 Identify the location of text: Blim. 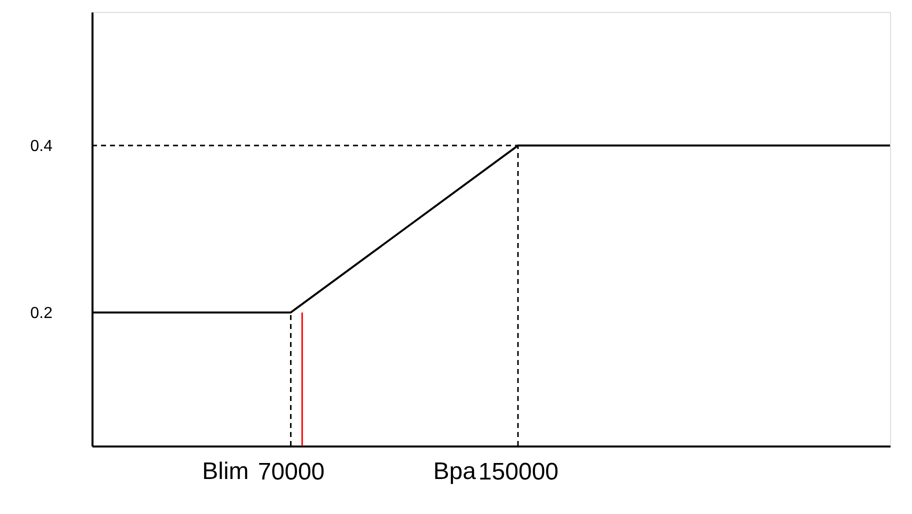
(225, 471).